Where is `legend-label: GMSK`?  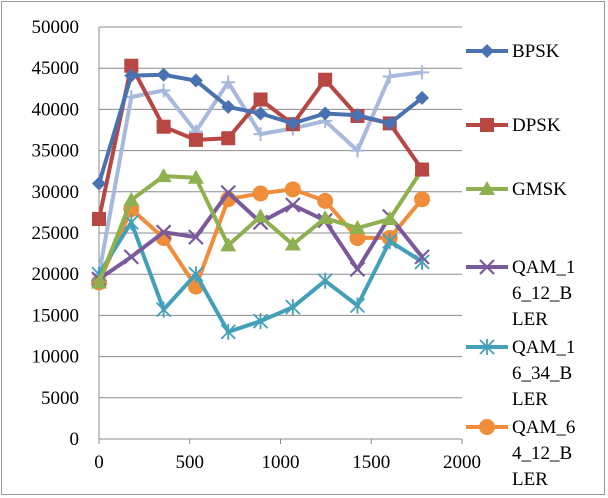
legend-label: GMSK is located at coordinates (539, 189).